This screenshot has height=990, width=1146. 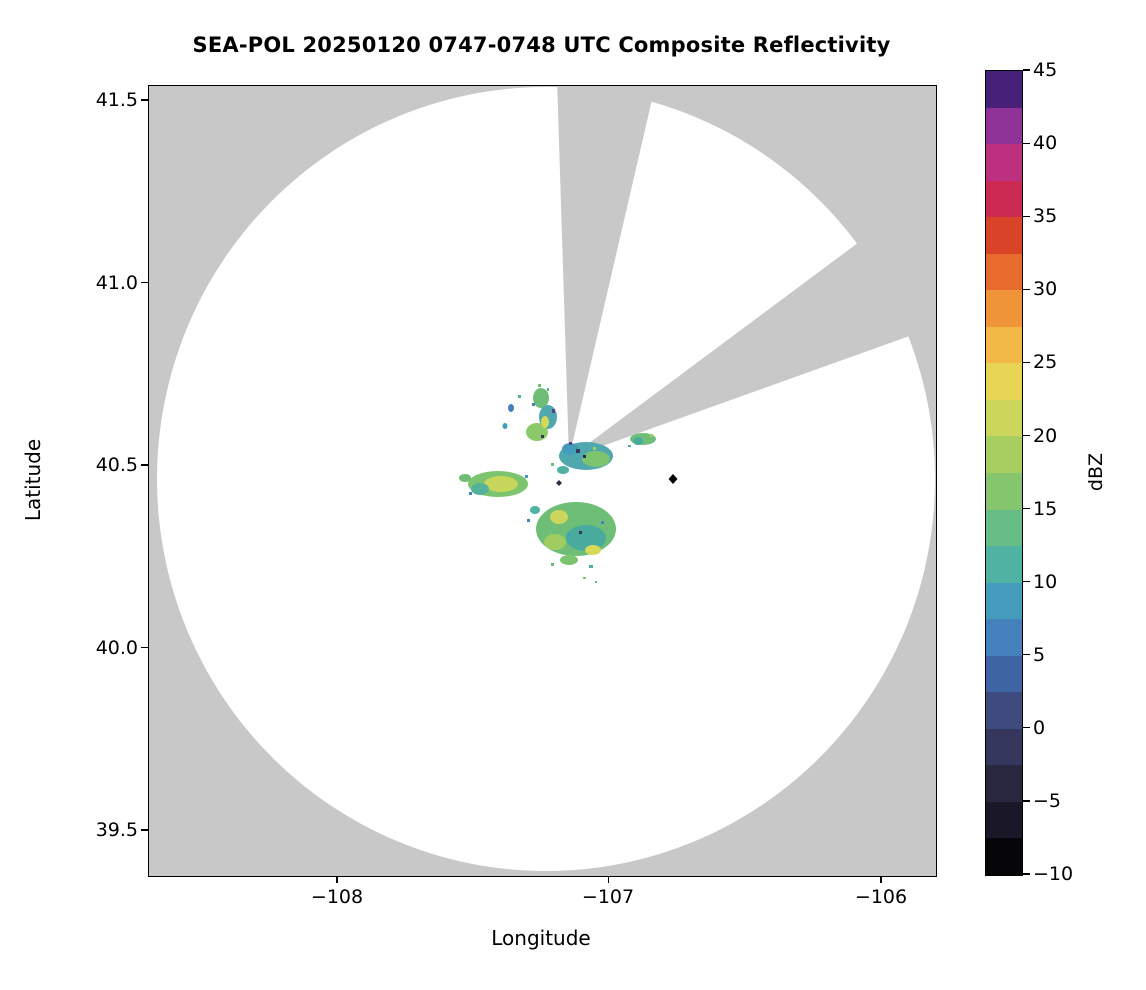 I want to click on site-marker-diamond, so click(x=673, y=479).